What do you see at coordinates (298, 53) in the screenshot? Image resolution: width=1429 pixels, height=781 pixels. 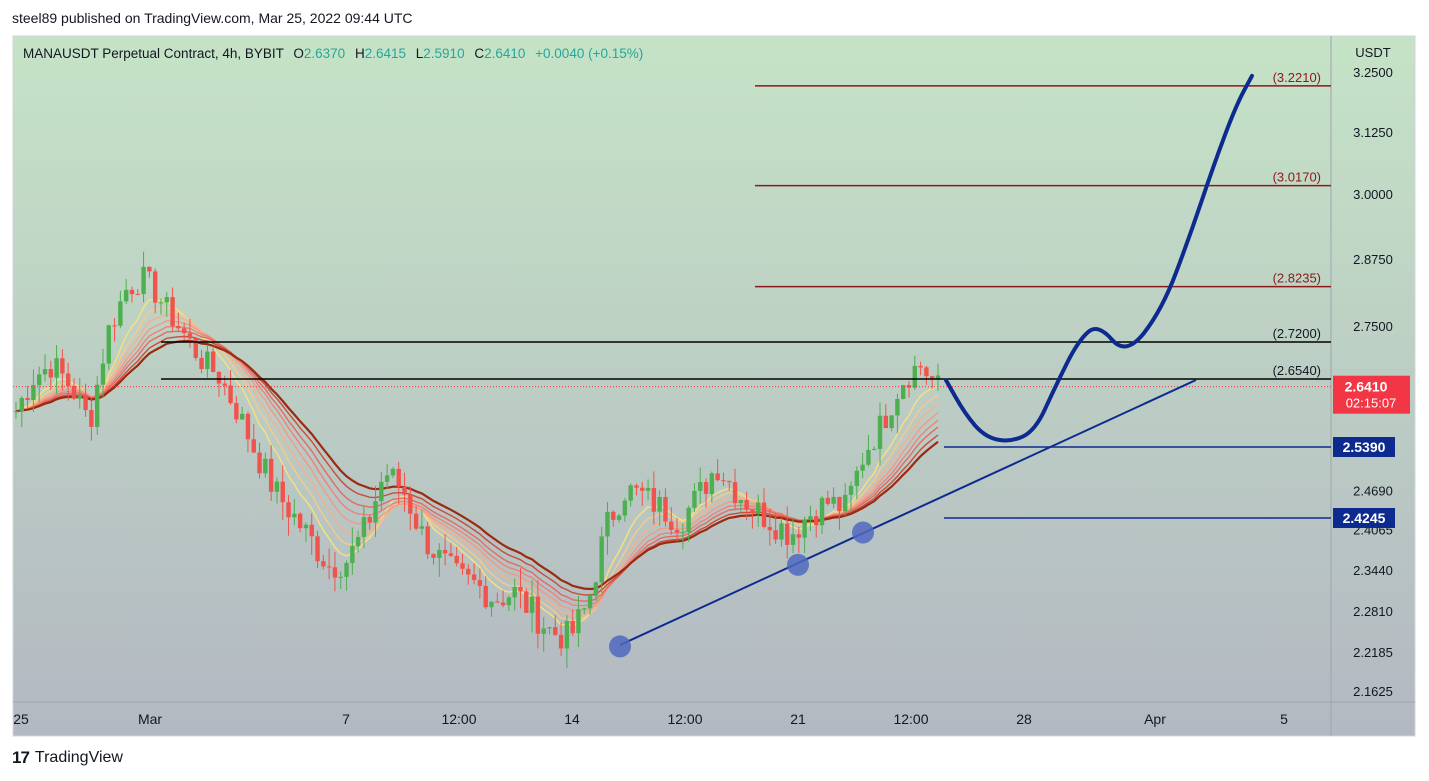 I see `legend-open-label: O` at bounding box center [298, 53].